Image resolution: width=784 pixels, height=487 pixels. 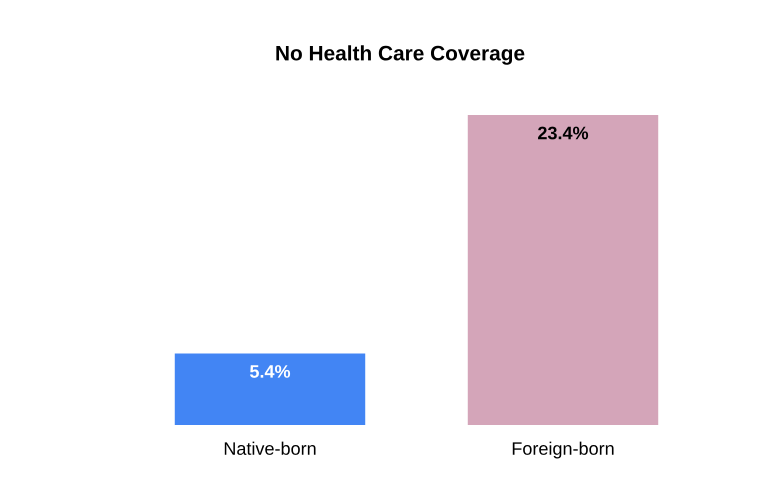 I want to click on data-label: 23.4%, so click(x=563, y=133).